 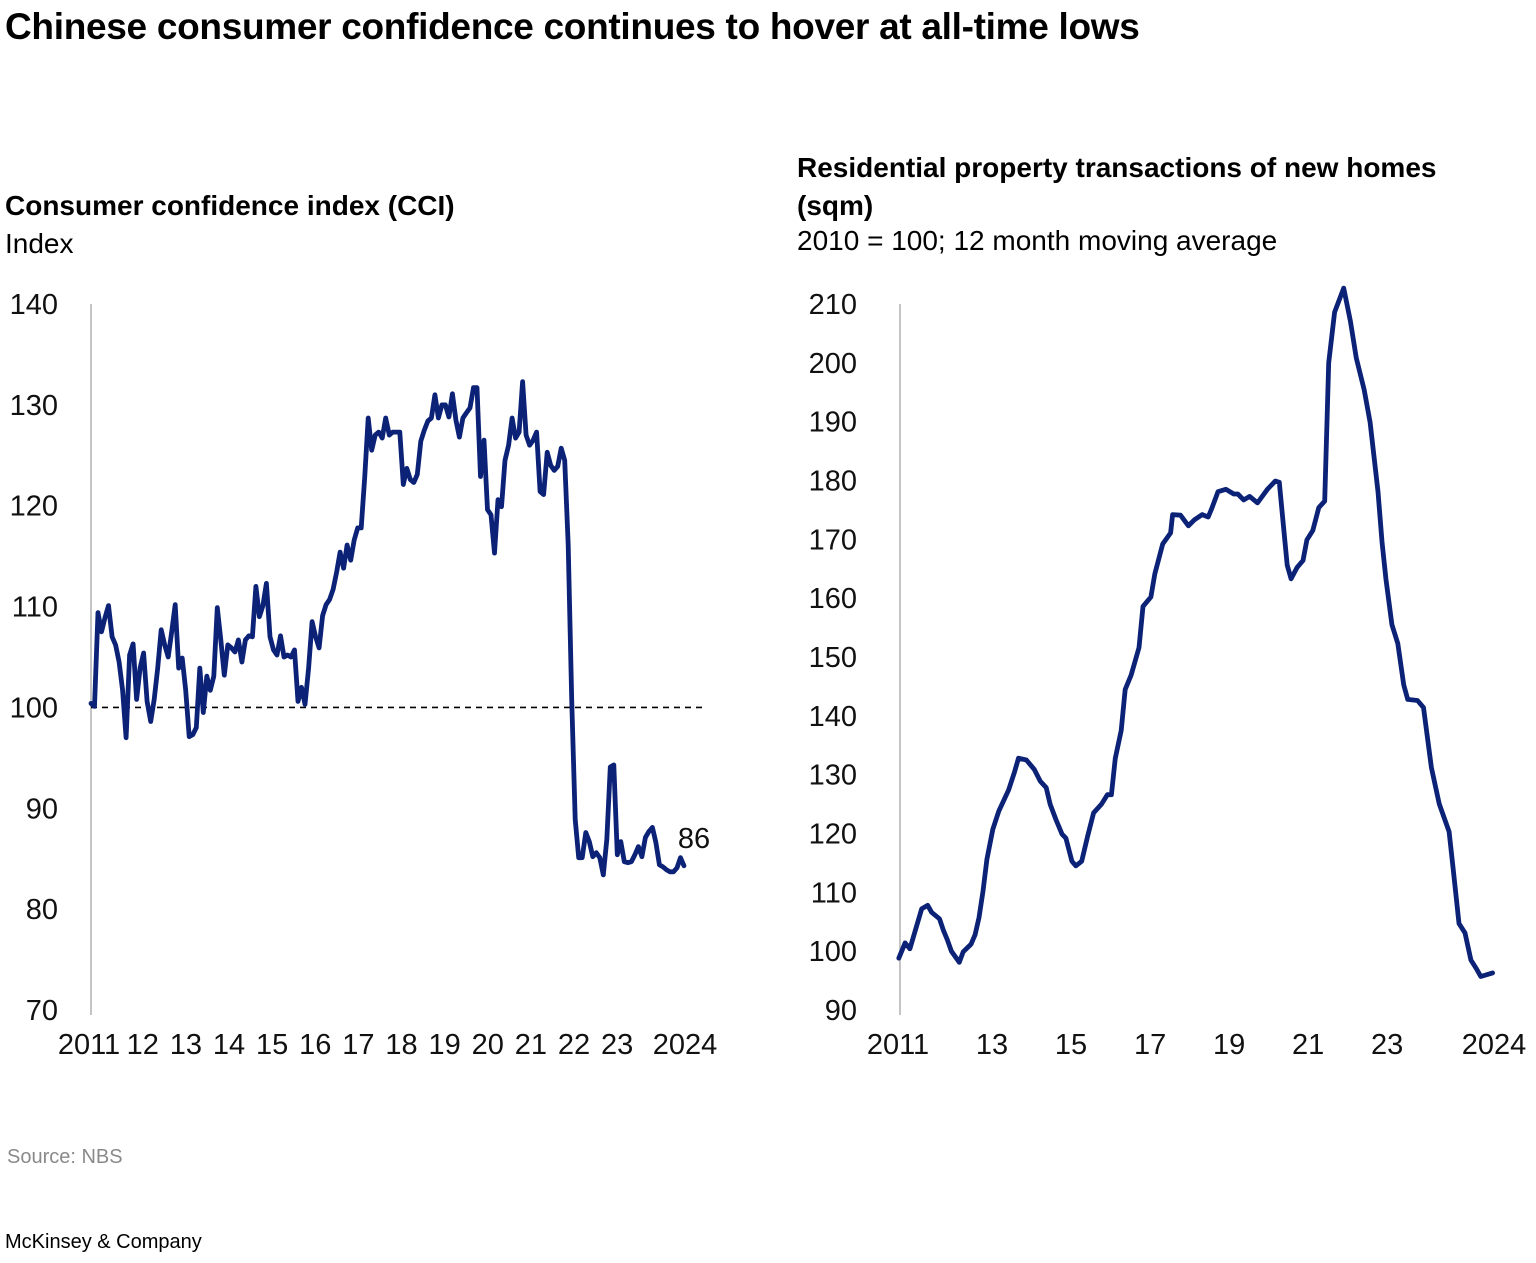 I want to click on left-chart-title: Consumer confidence index (CCI), so click(x=230, y=205).